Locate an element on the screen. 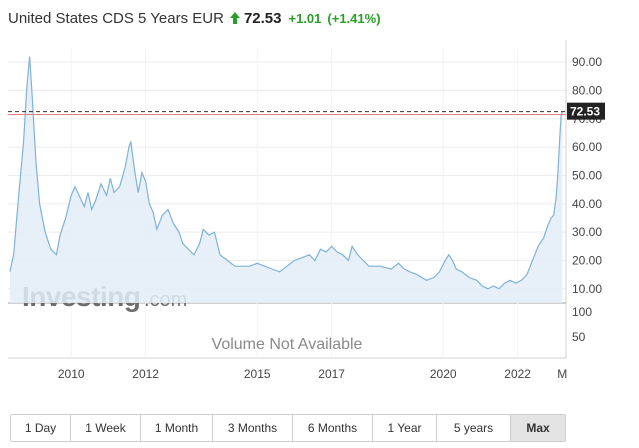 The height and width of the screenshot is (448, 639). range-button-1-month: 1 Month is located at coordinates (177, 428).